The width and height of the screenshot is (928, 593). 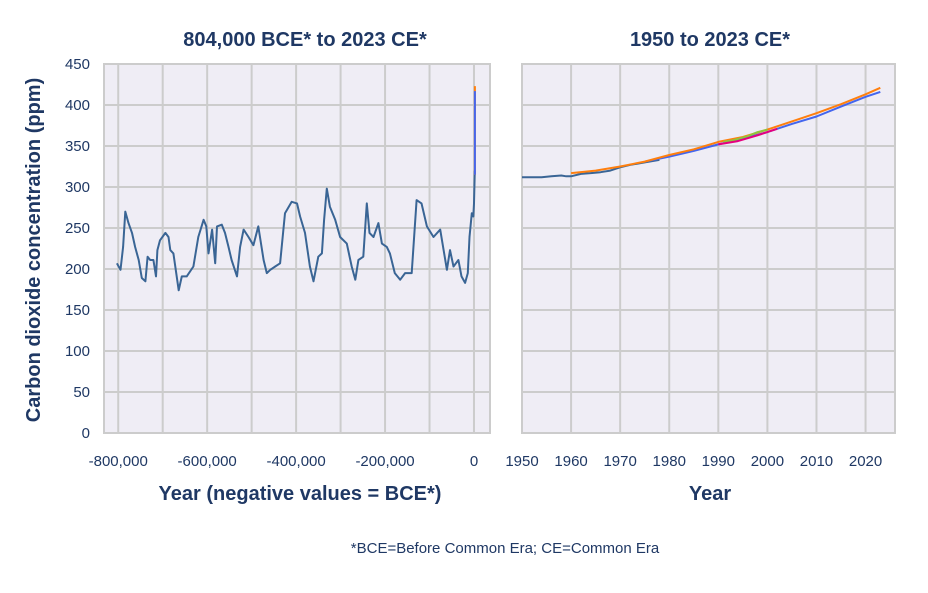 I want to click on y-tick-label: 50, so click(x=81, y=392).